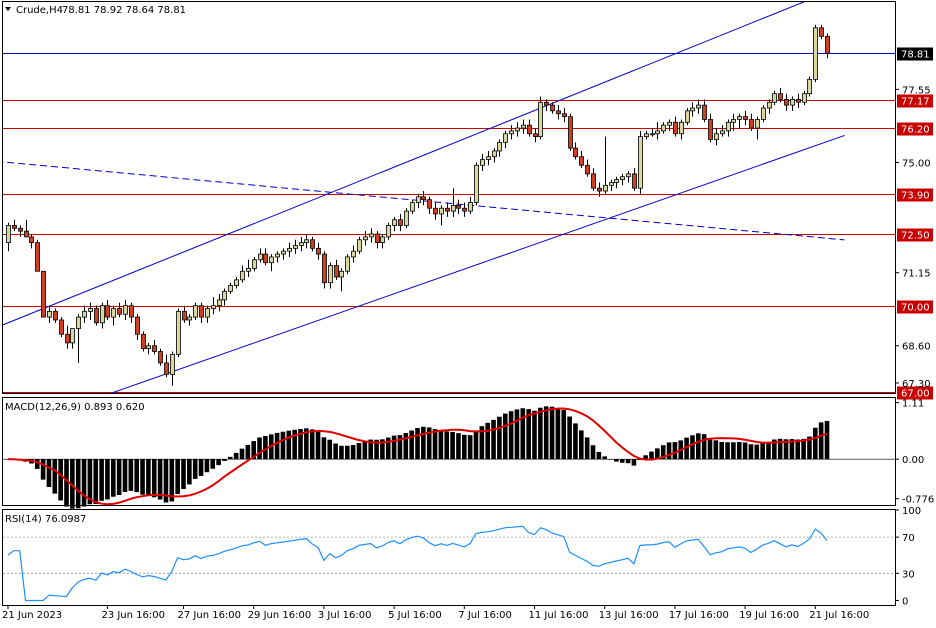 The width and height of the screenshot is (936, 628). Describe the element at coordinates (45, 519) in the screenshot. I see `rsi-label: RSI(14) 76.0987` at that location.